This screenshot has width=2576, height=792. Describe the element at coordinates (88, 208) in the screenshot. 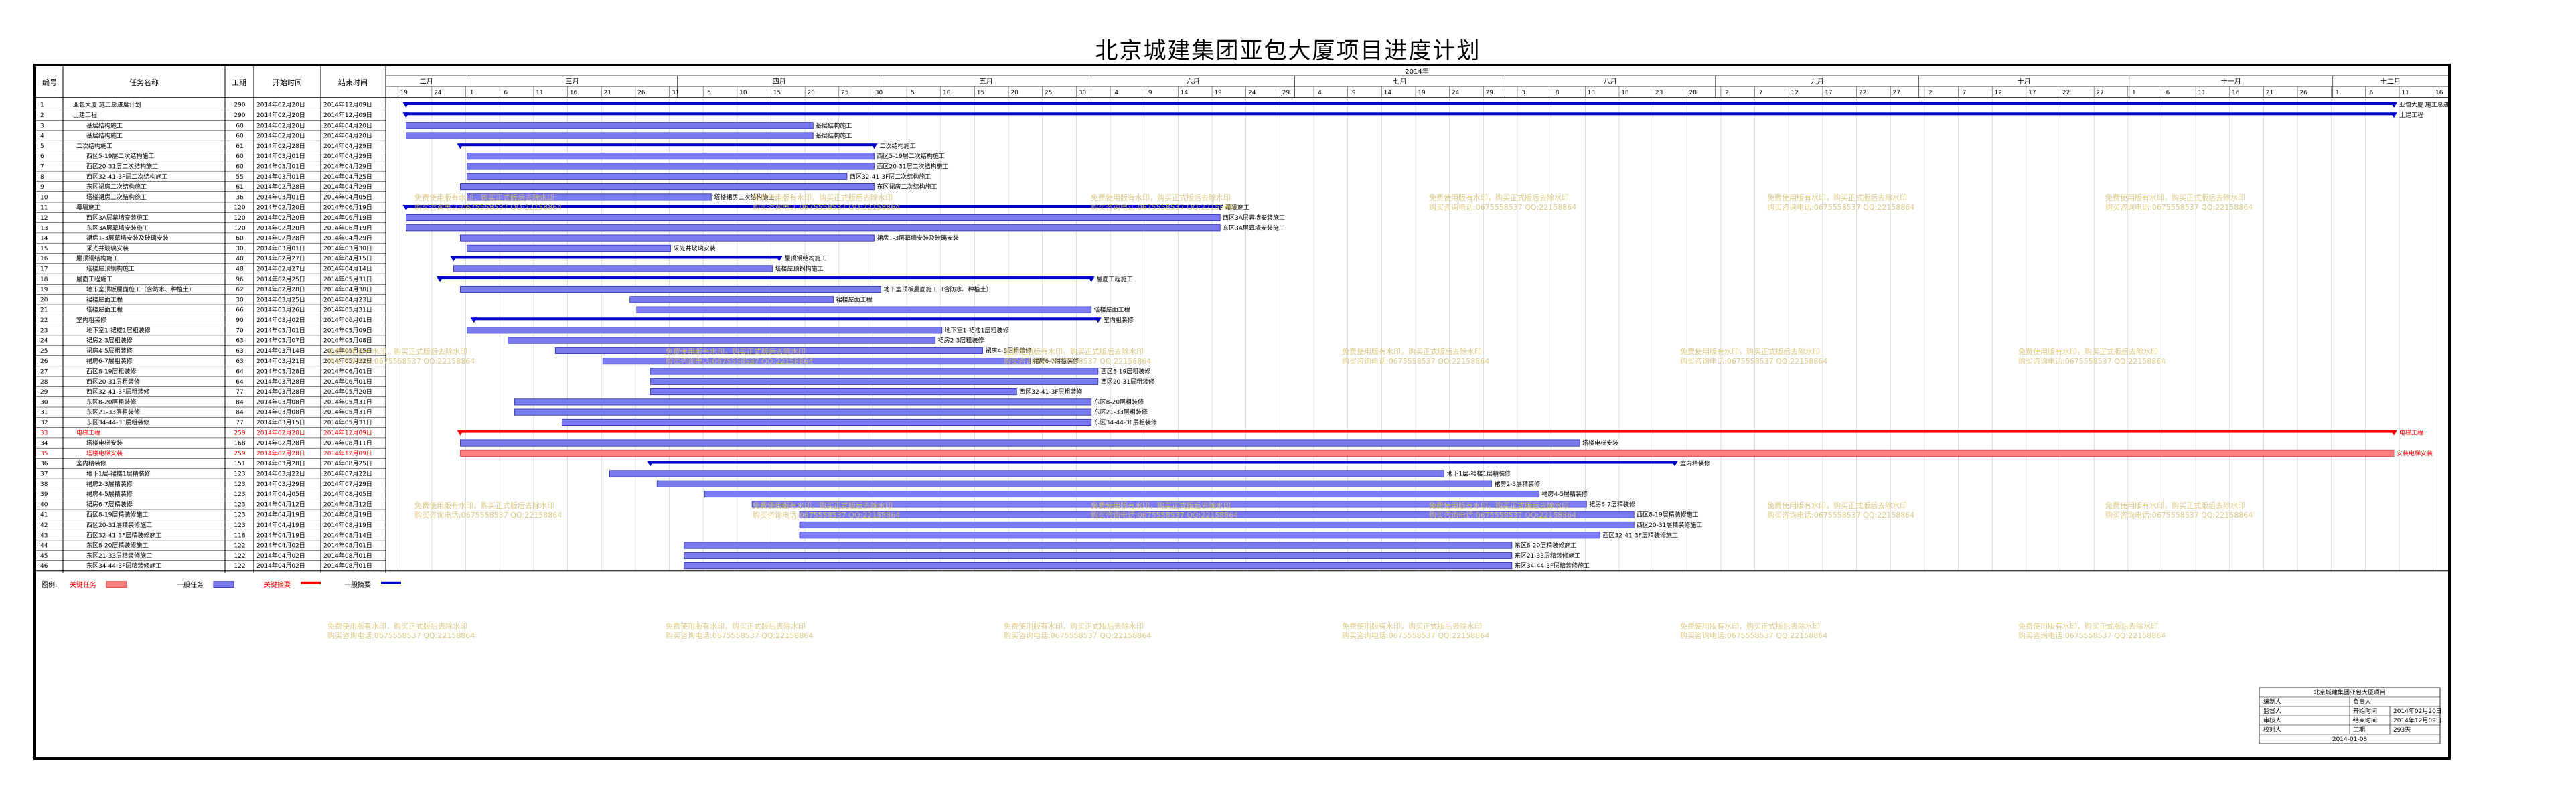

I see `task-name: 幕墙施工` at that location.